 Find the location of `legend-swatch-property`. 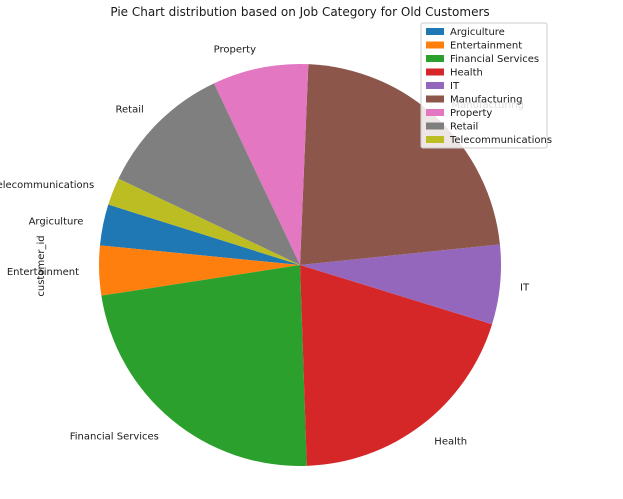

legend-swatch-property is located at coordinates (435, 112).